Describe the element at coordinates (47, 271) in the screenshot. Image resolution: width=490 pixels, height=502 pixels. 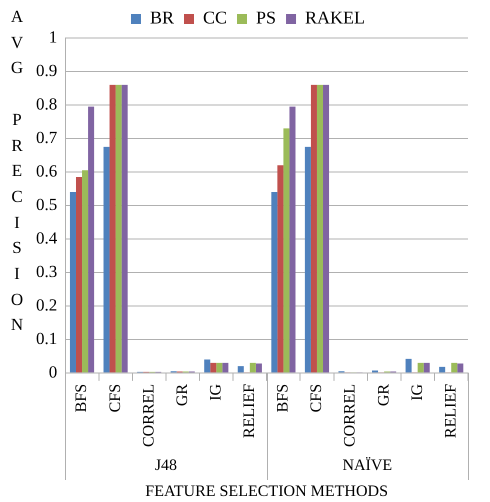
I see `y-tick-label: 0.3` at that location.